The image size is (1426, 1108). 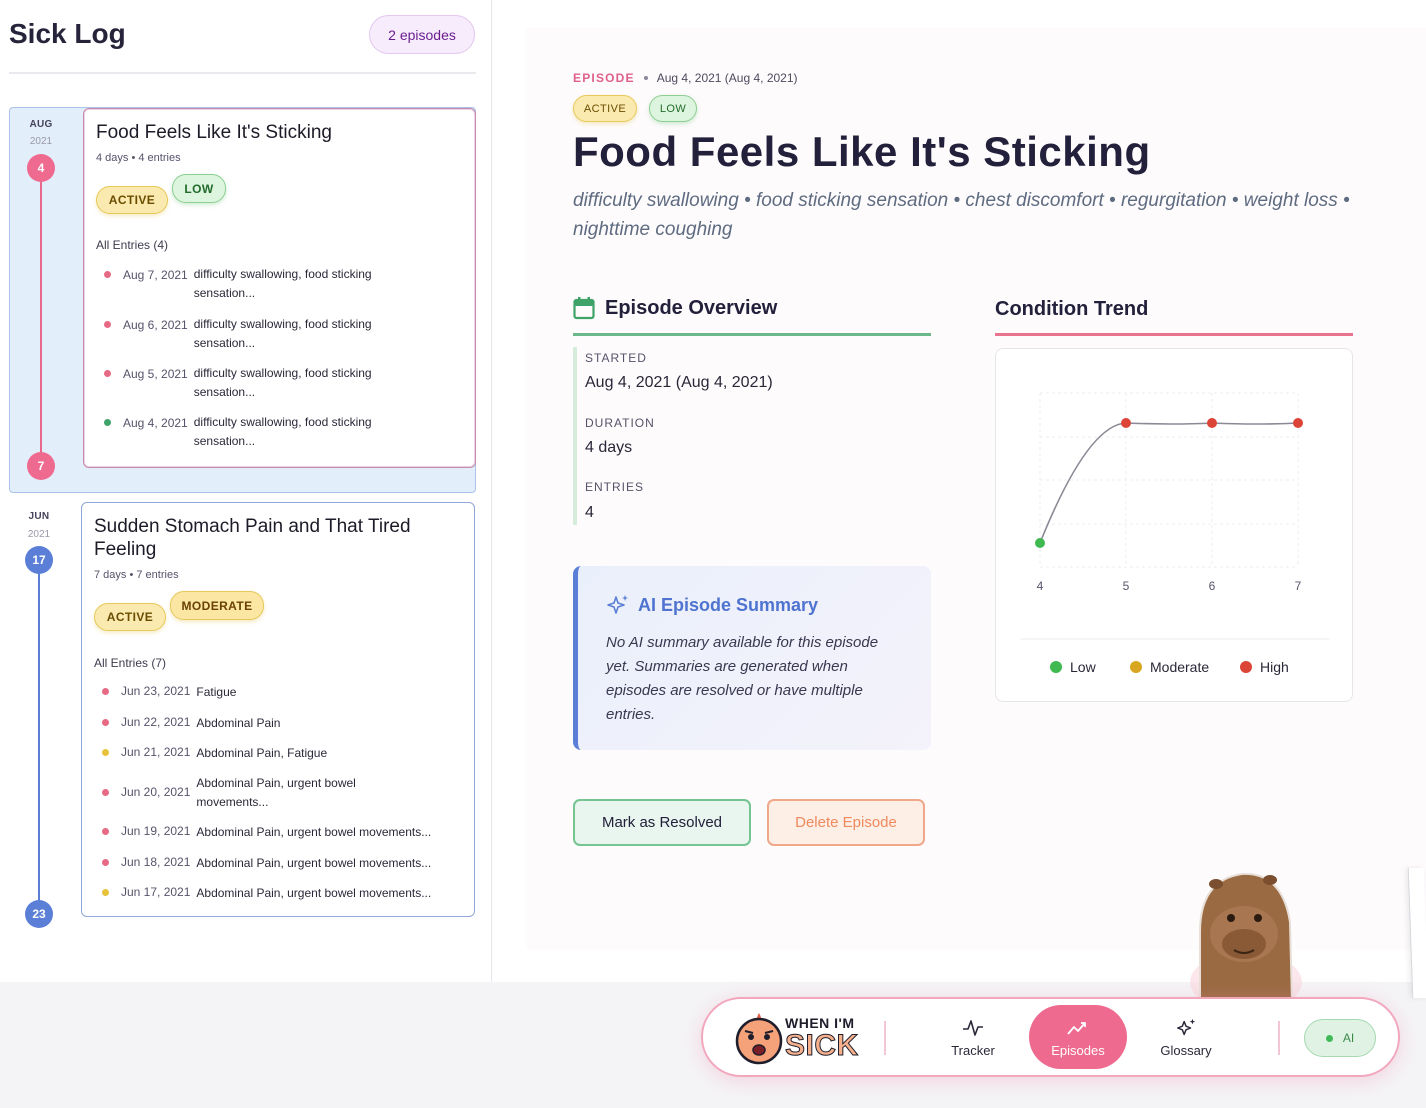 What do you see at coordinates (279, 723) in the screenshot?
I see `list-item: Jun 22, 2021 Abdominal Pain` at bounding box center [279, 723].